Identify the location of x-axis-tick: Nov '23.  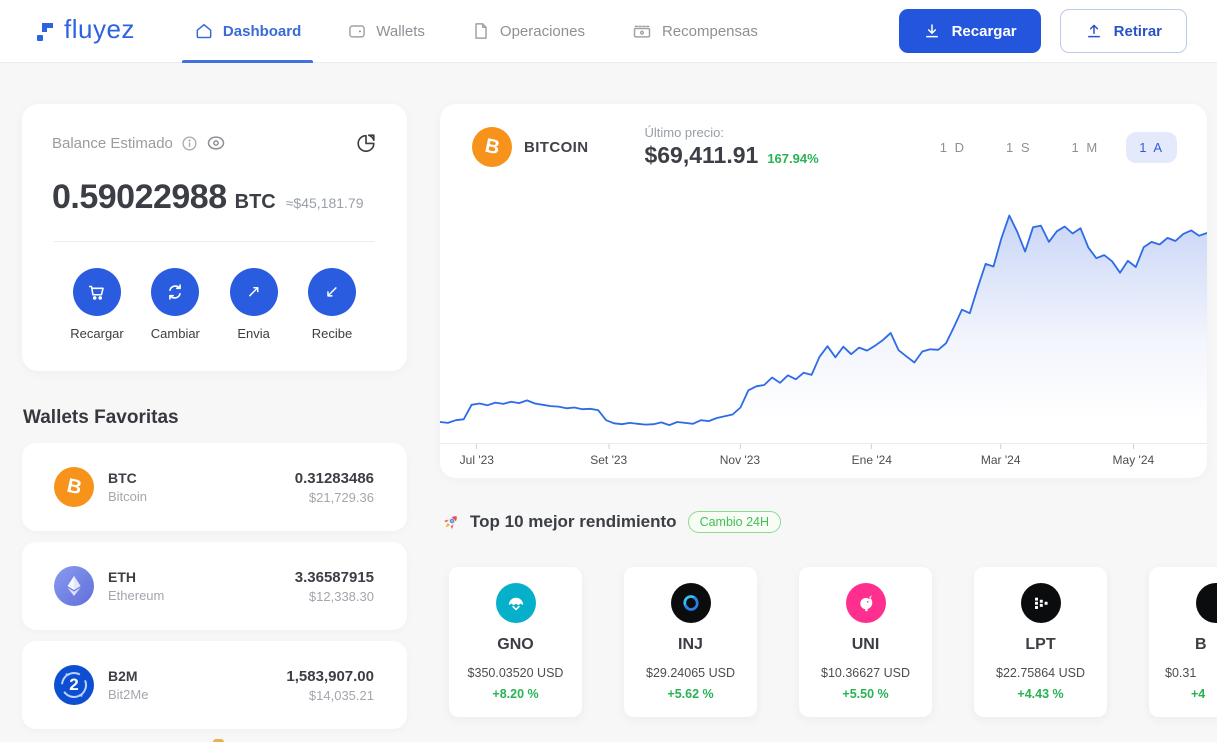
(740, 455).